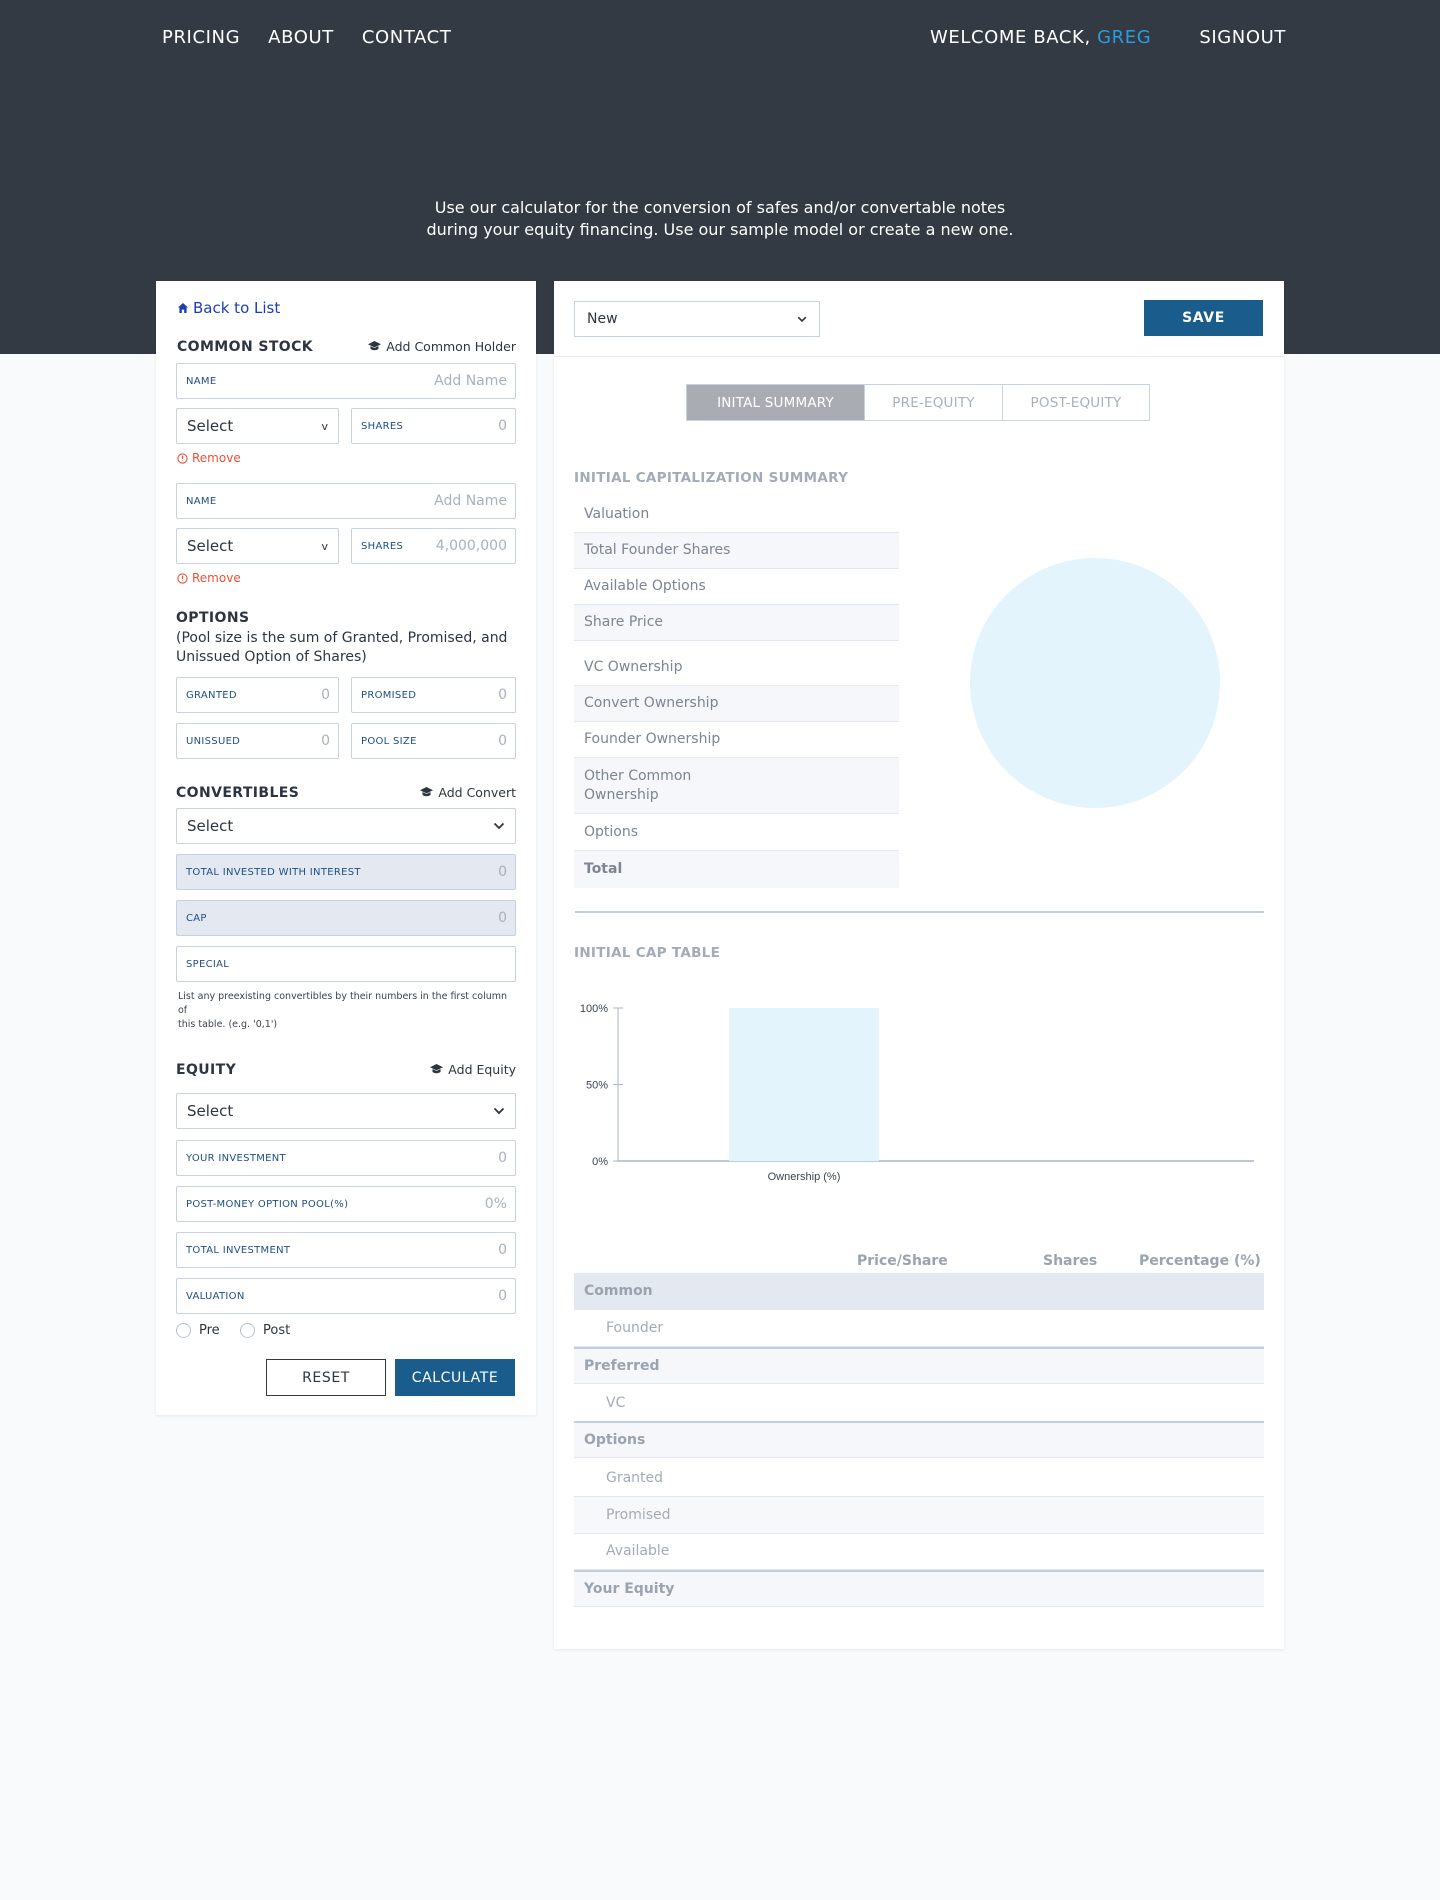 The height and width of the screenshot is (1900, 1440). Describe the element at coordinates (257, 546) in the screenshot. I see `holder-2-class-select: Select v` at that location.